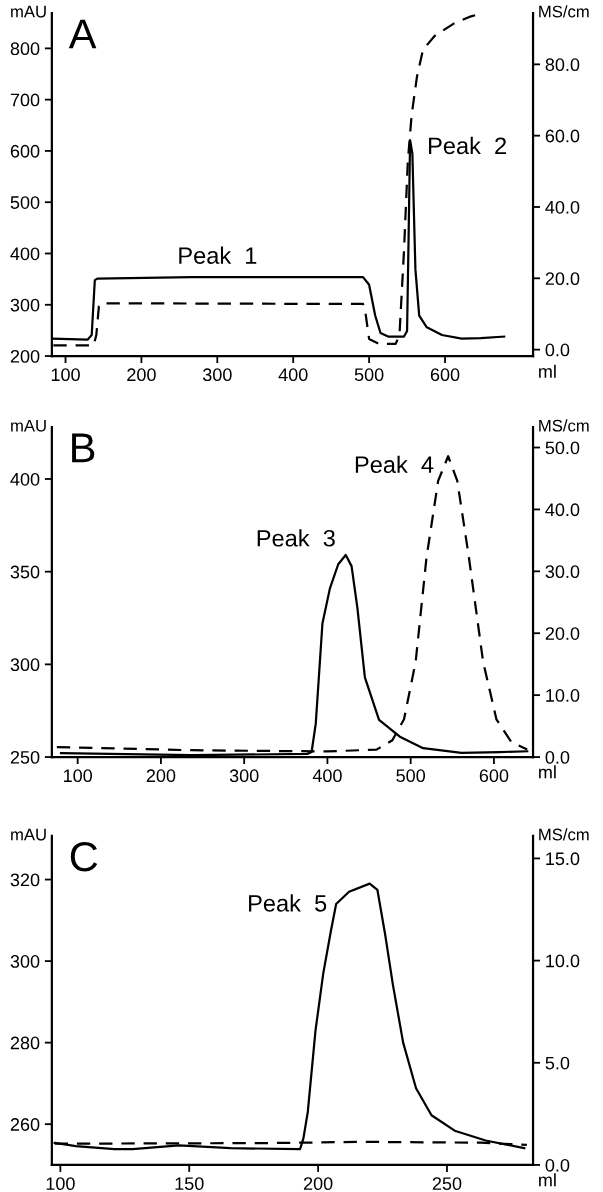  What do you see at coordinates (189, 1184) in the screenshot?
I see `x-tick-label: 150` at bounding box center [189, 1184].